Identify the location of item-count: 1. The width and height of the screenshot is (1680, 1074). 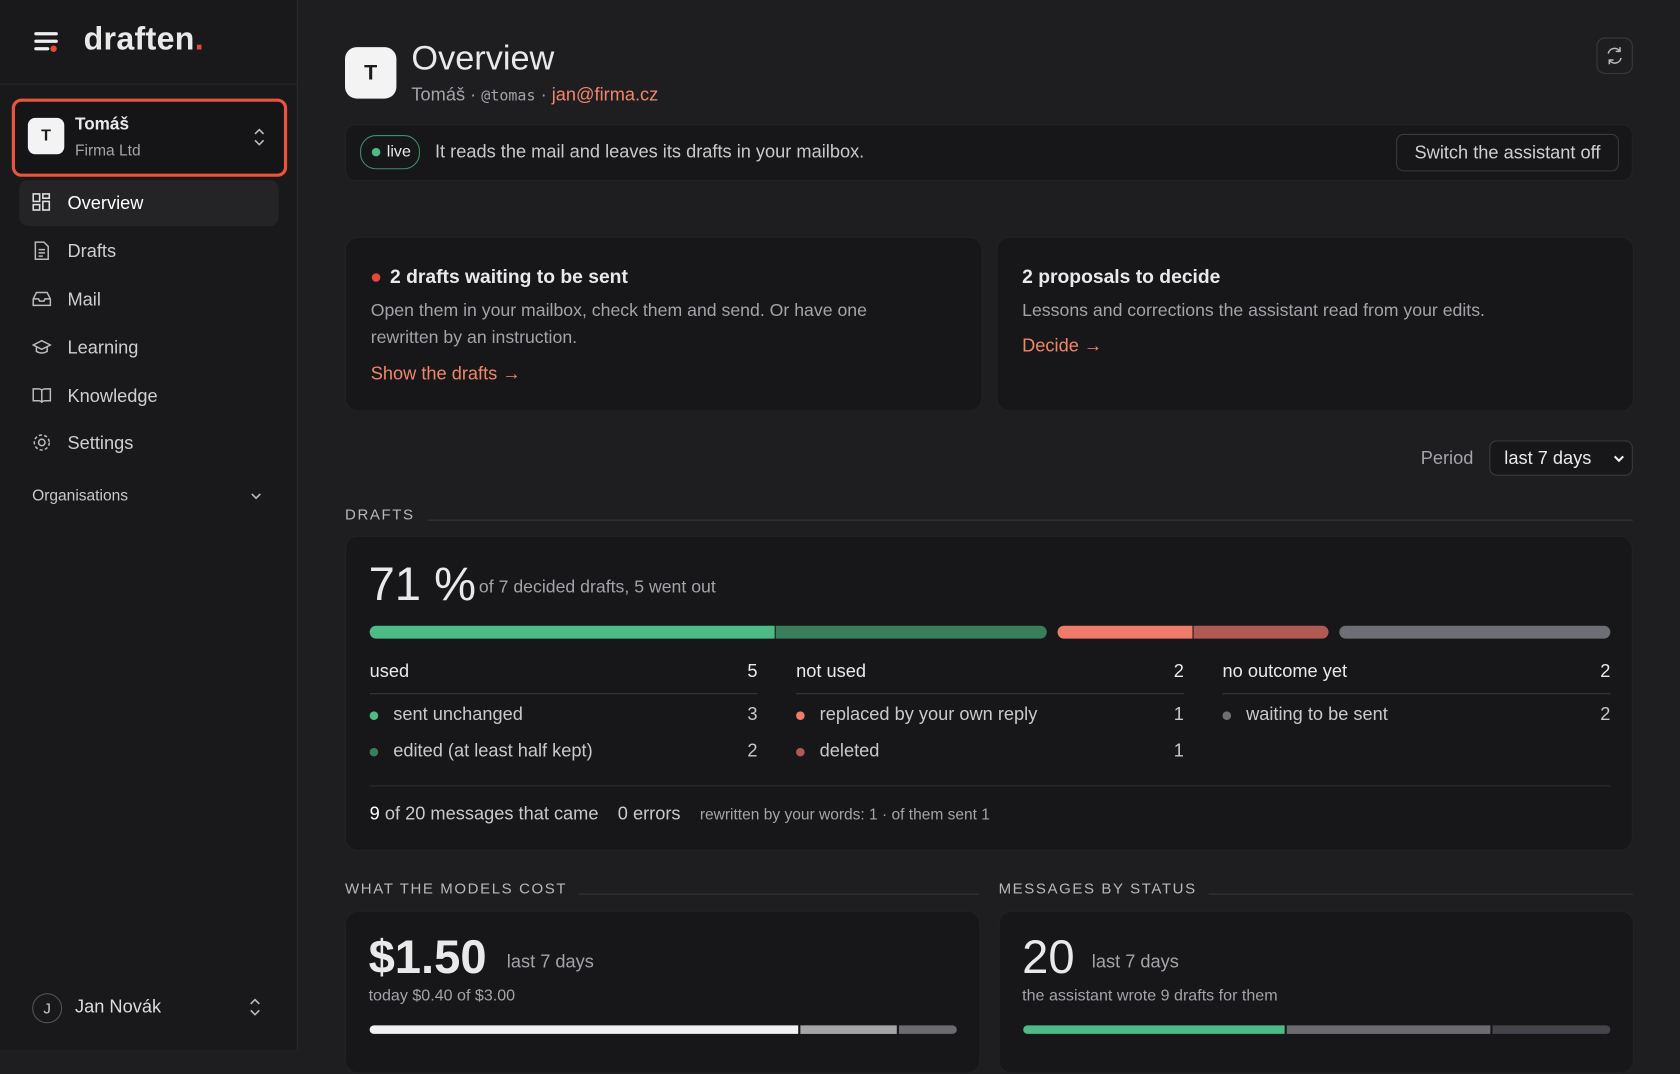
(1178, 714).